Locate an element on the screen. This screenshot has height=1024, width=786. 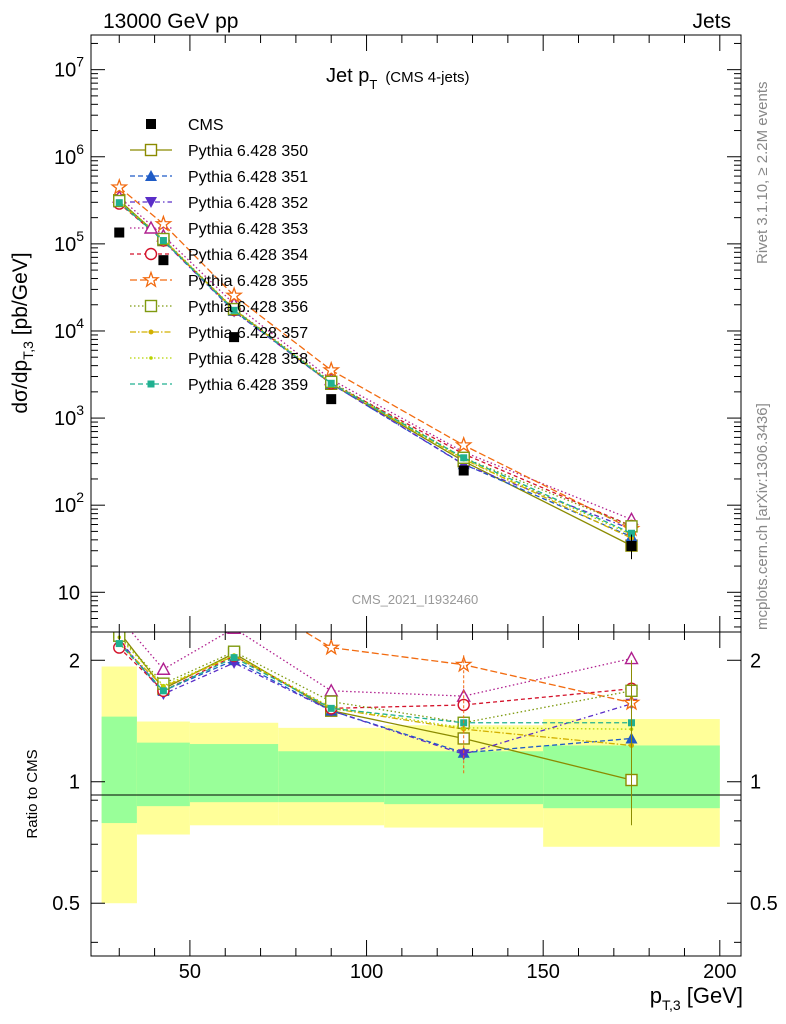
x-tick-label: 200 is located at coordinates (719, 972).